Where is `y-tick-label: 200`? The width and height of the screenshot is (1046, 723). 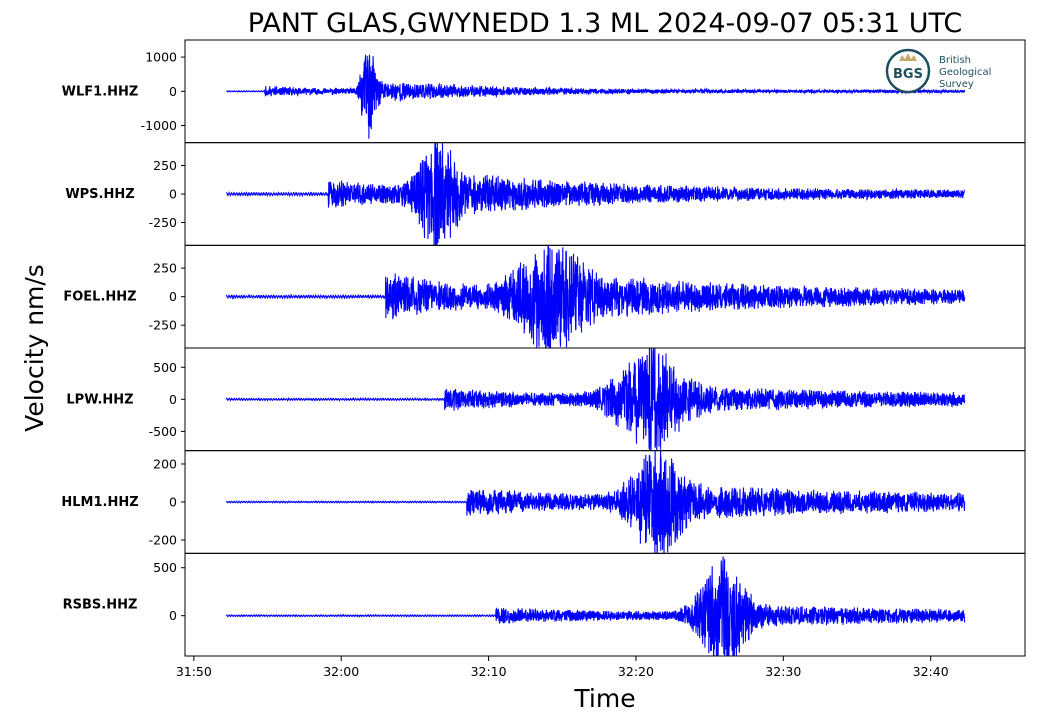 y-tick-label: 200 is located at coordinates (165, 463).